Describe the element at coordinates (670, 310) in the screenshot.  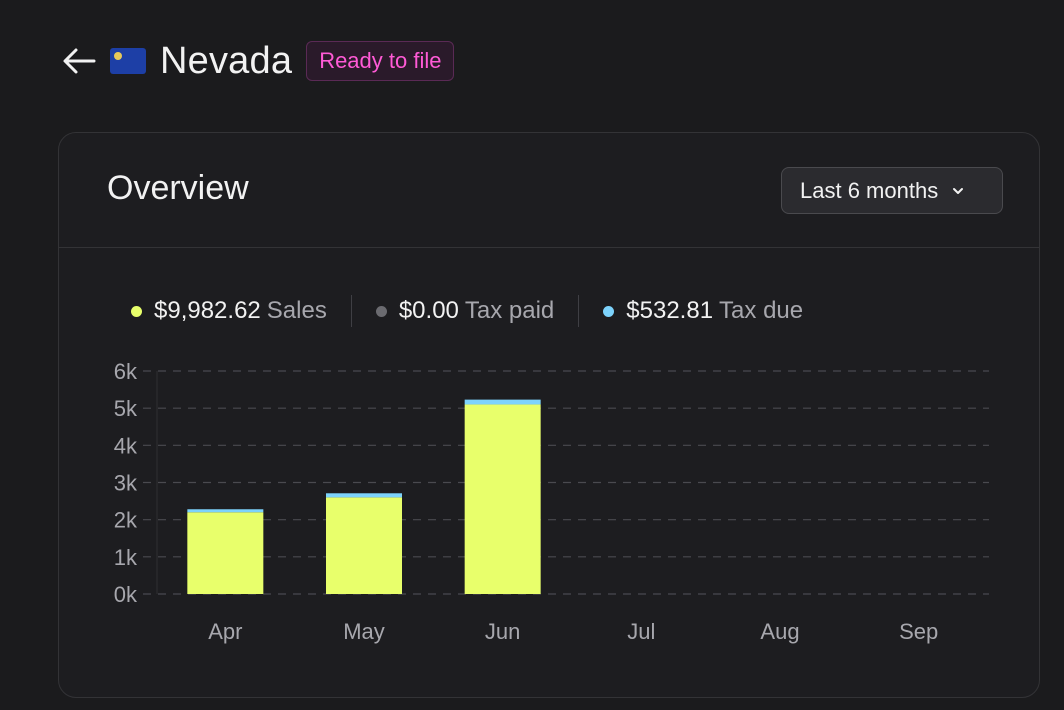
I see `legend-value-tax-due: $532.81` at that location.